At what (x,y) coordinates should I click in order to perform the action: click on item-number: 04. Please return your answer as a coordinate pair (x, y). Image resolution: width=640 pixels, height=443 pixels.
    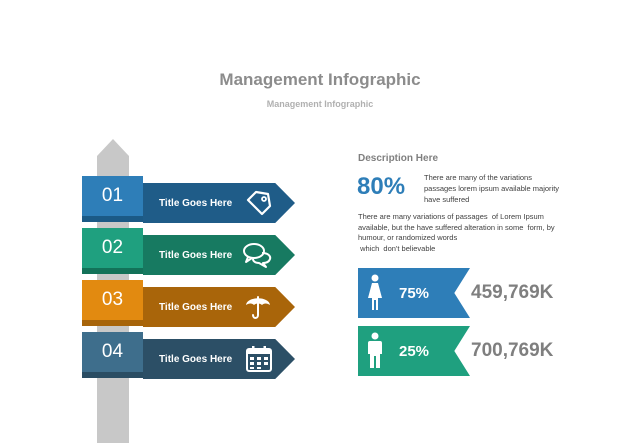
    Looking at the image, I should click on (112, 351).